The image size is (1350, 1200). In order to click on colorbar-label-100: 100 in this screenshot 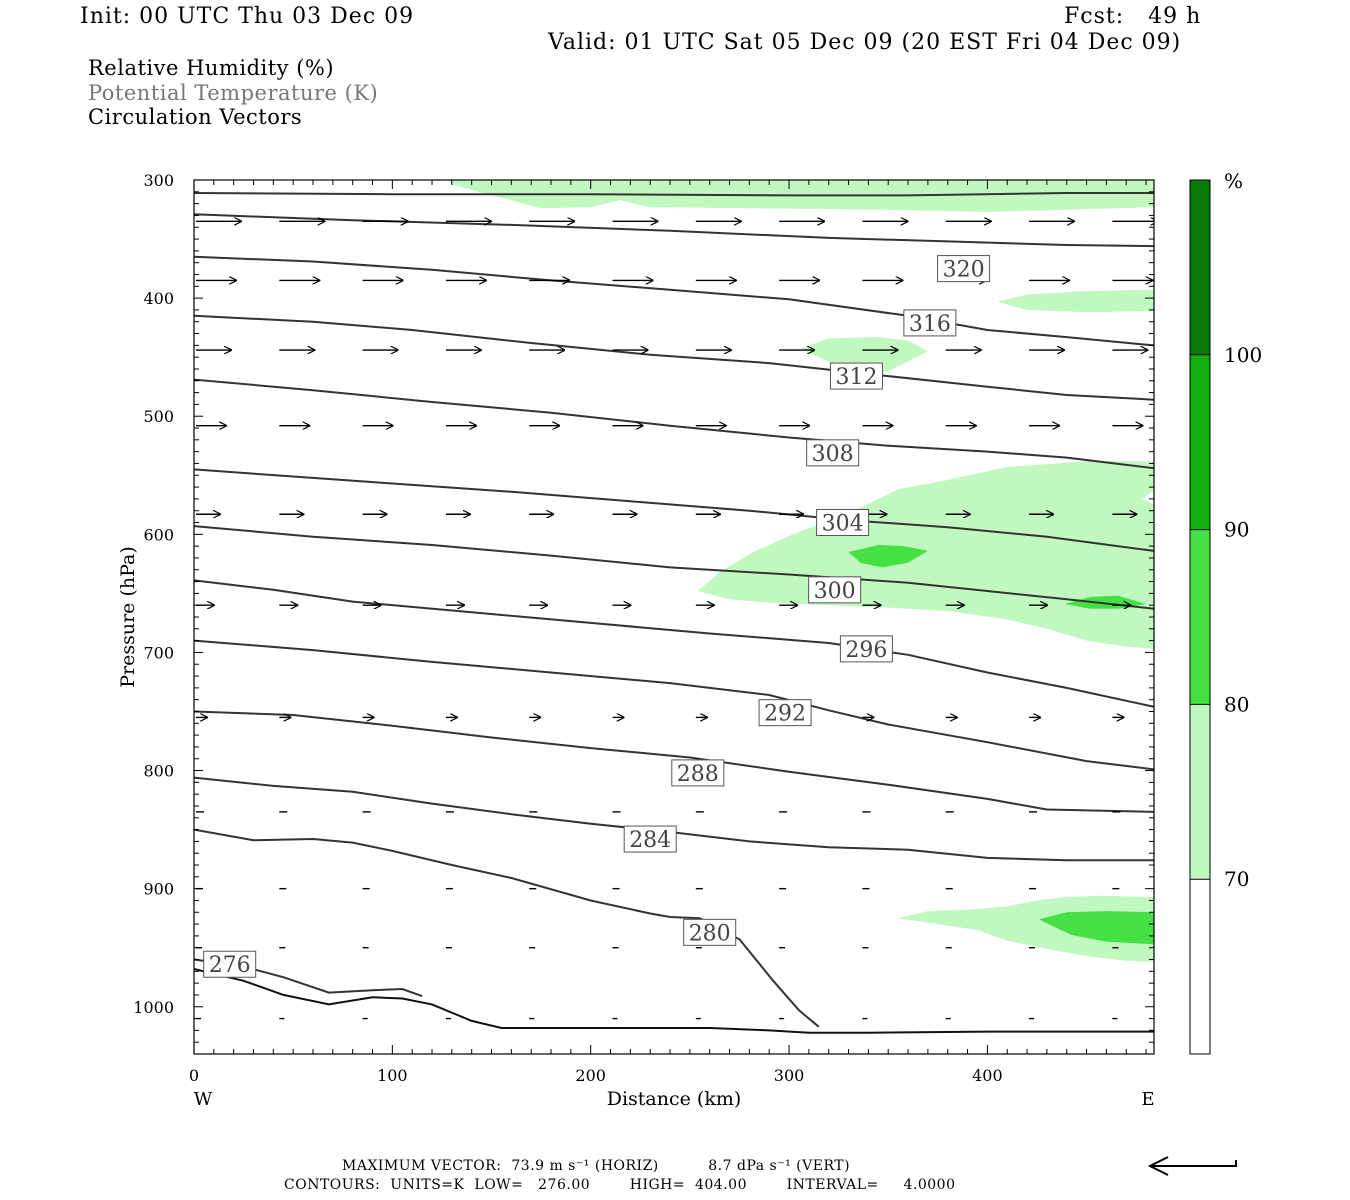, I will do `click(1243, 355)`.